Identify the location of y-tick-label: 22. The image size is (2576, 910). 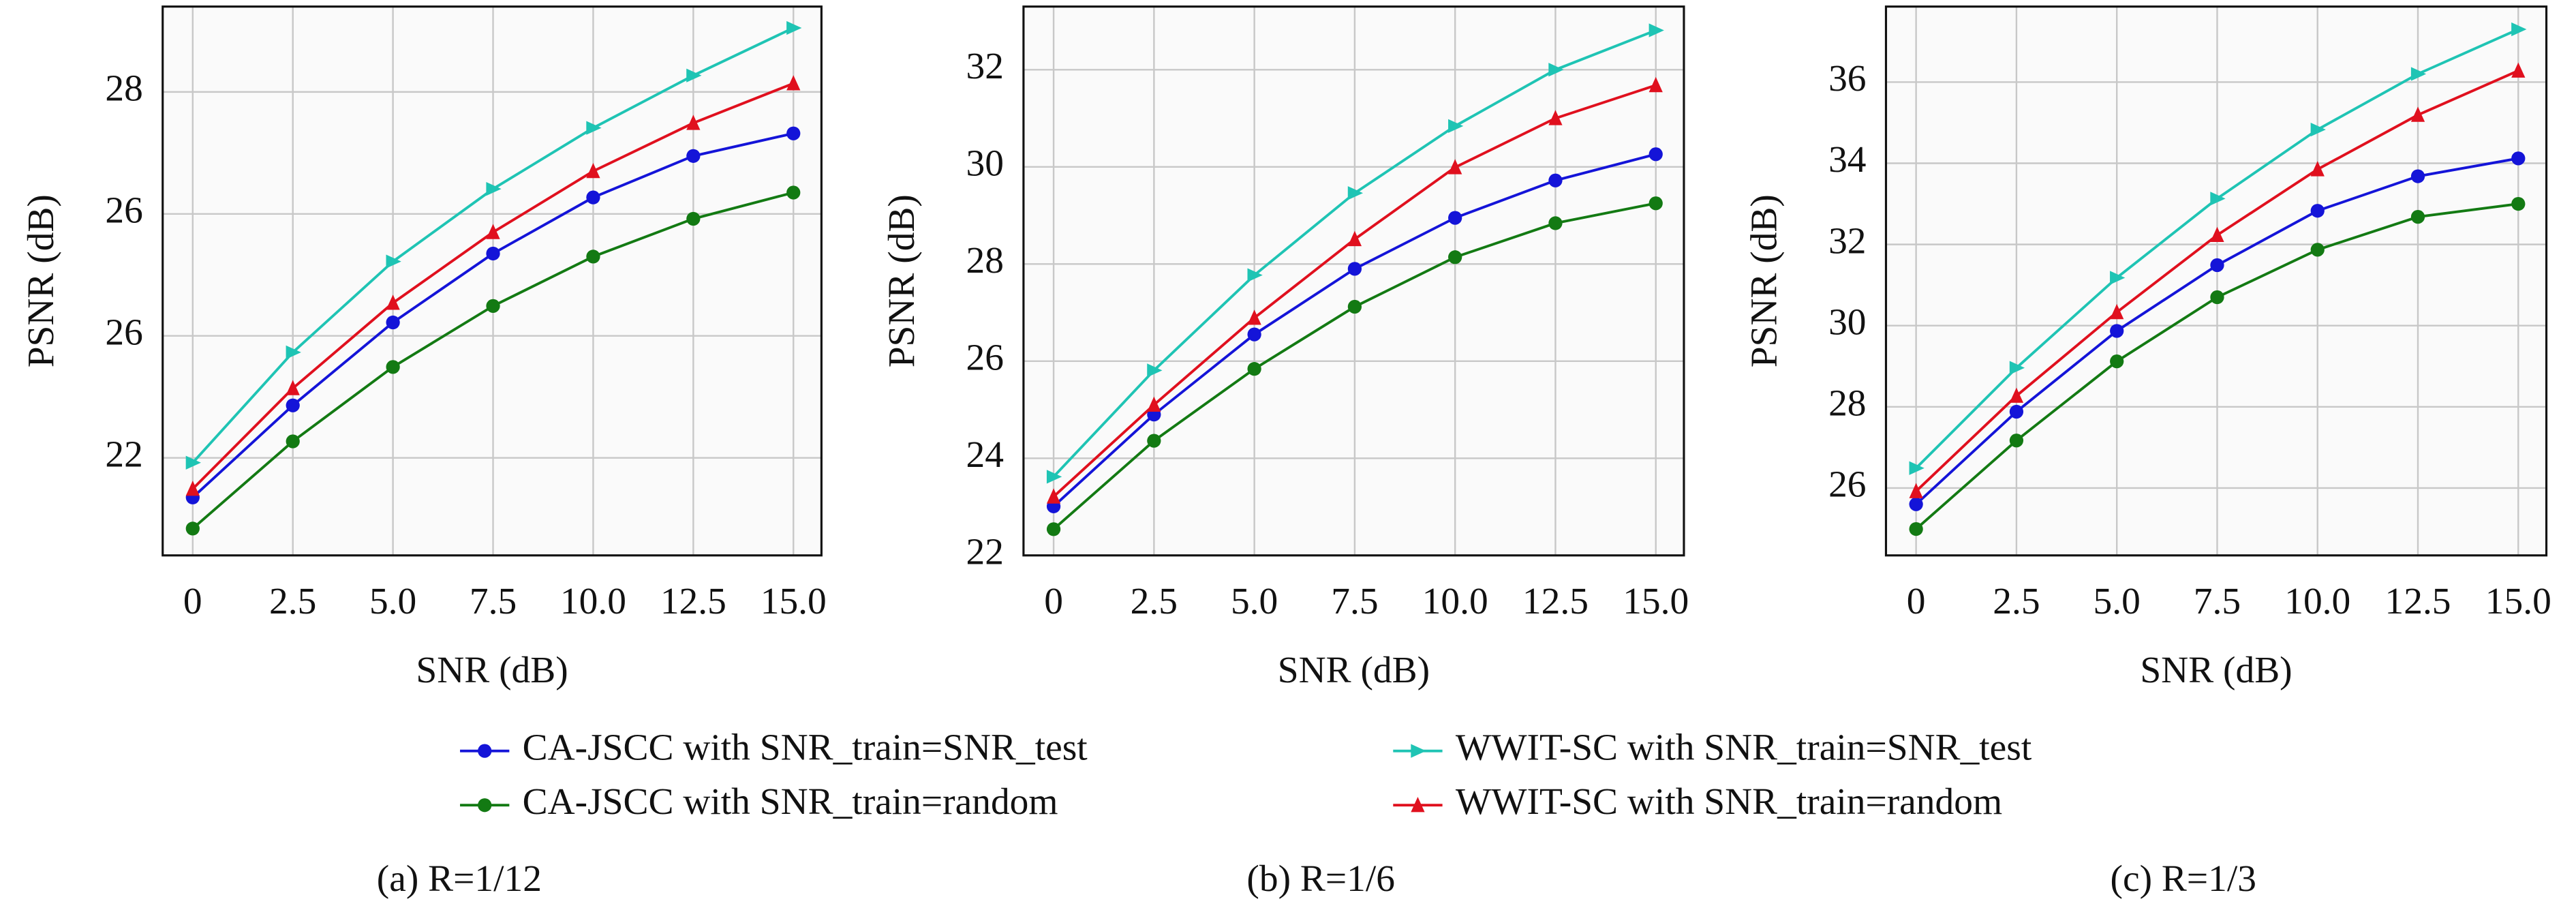
(985, 552).